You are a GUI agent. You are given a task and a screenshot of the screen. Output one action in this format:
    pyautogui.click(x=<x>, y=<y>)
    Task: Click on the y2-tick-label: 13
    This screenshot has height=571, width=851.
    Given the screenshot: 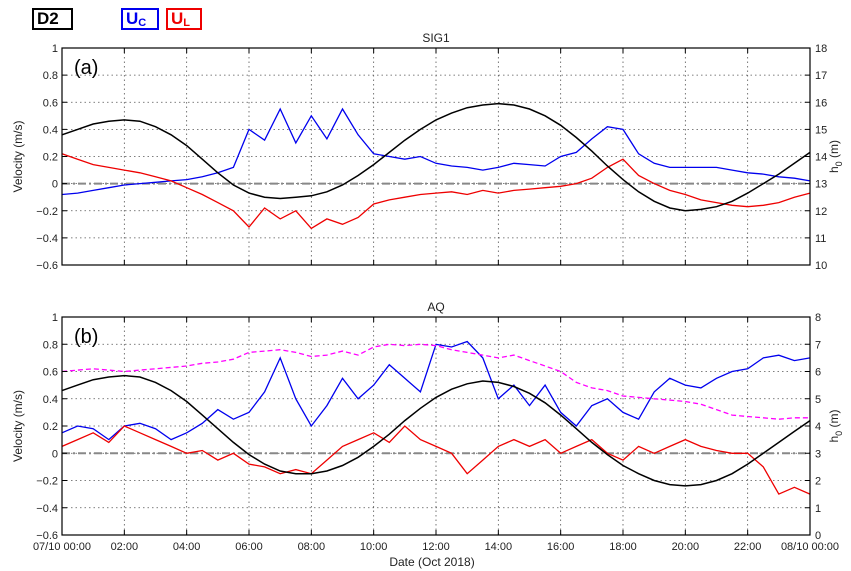 What is the action you would take?
    pyautogui.click(x=821, y=185)
    